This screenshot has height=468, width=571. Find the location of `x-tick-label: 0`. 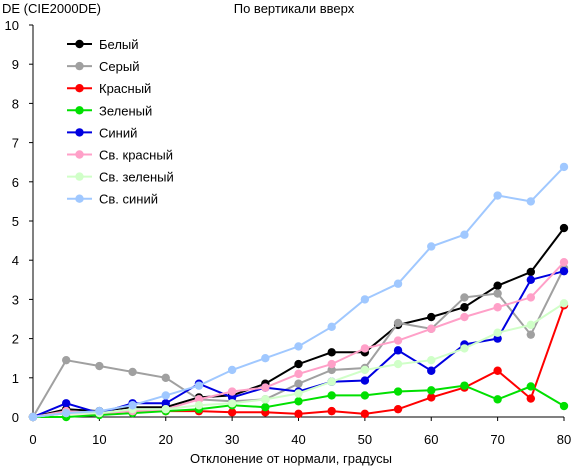

x-tick-label: 0 is located at coordinates (32, 439).